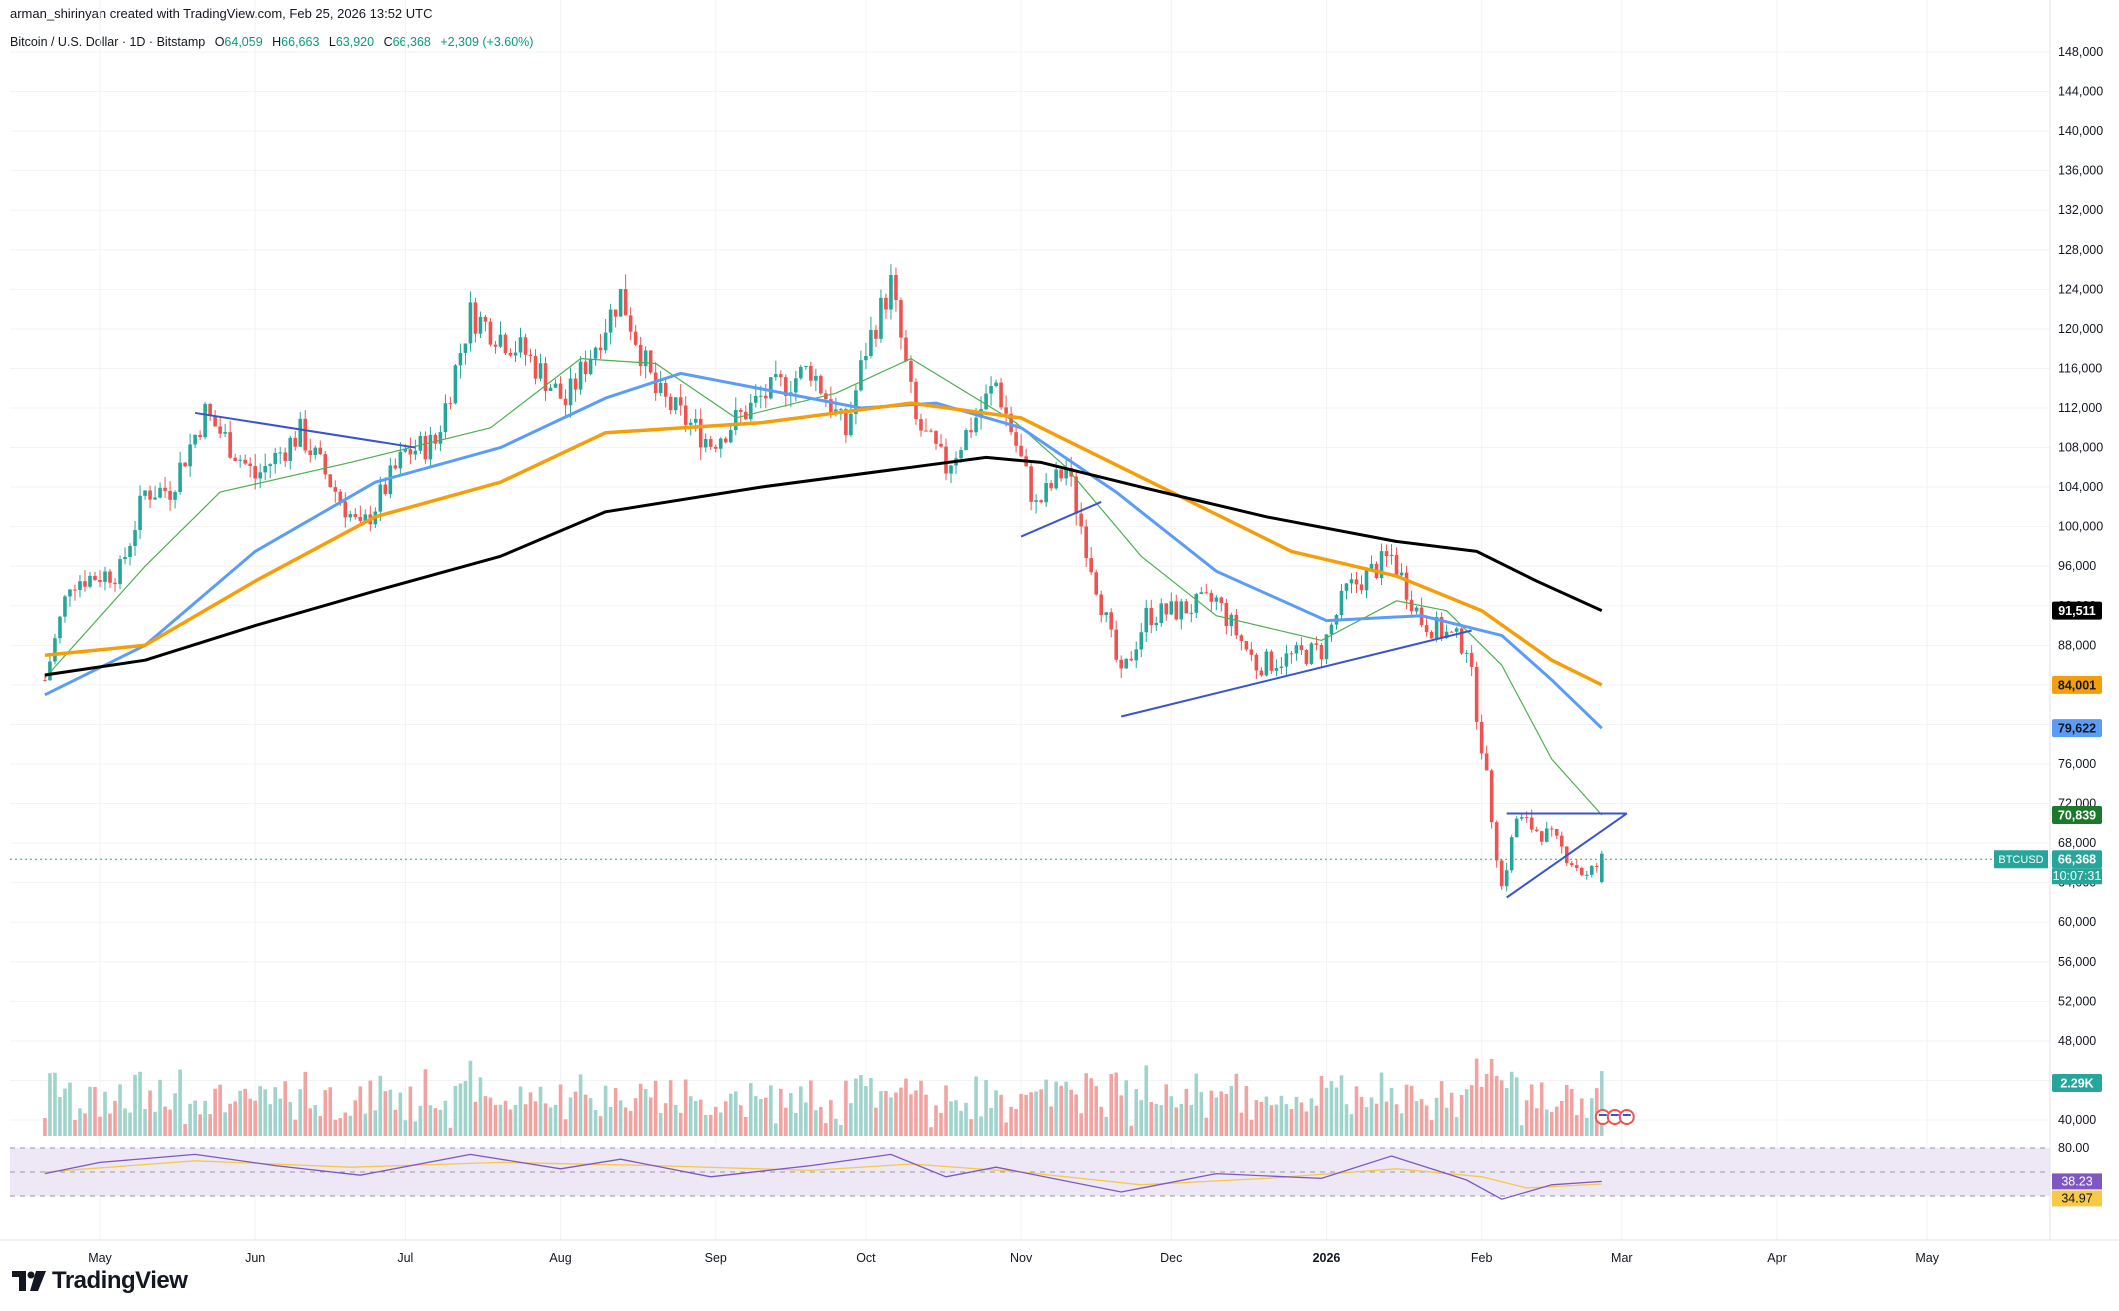 The image size is (2119, 1311). What do you see at coordinates (1049, 1170) in the screenshot?
I see `rsi-pane: 80.00` at bounding box center [1049, 1170].